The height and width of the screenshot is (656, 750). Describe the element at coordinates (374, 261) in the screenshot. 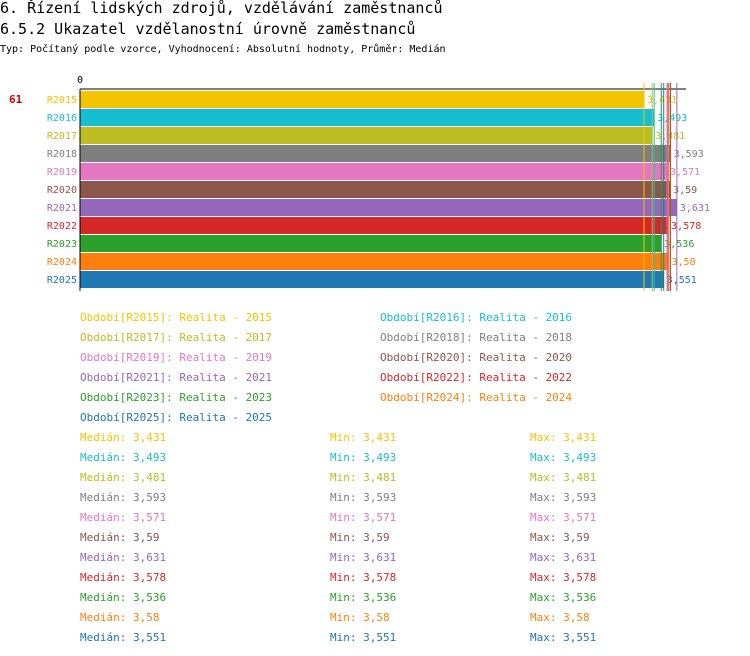

I see `bar-R2024` at that location.